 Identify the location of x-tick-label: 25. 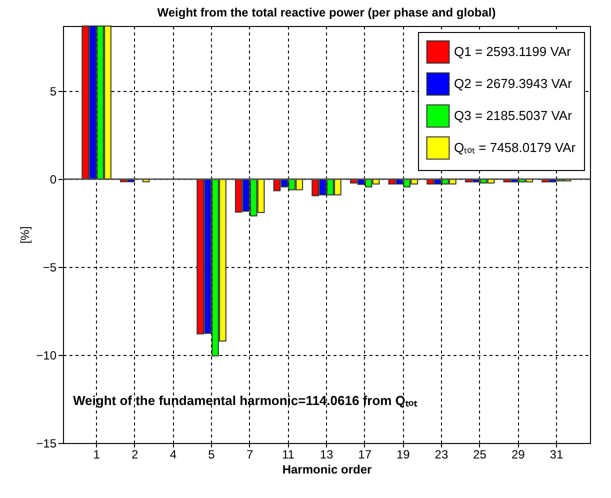
(480, 455).